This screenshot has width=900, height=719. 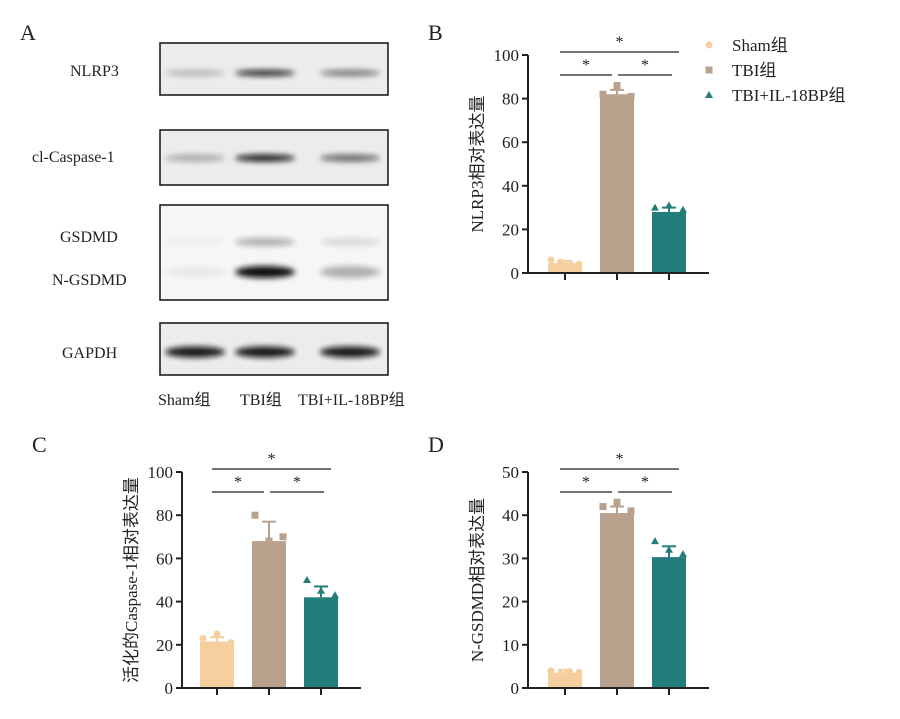 What do you see at coordinates (28, 32) in the screenshot?
I see `panel-label-a: A` at bounding box center [28, 32].